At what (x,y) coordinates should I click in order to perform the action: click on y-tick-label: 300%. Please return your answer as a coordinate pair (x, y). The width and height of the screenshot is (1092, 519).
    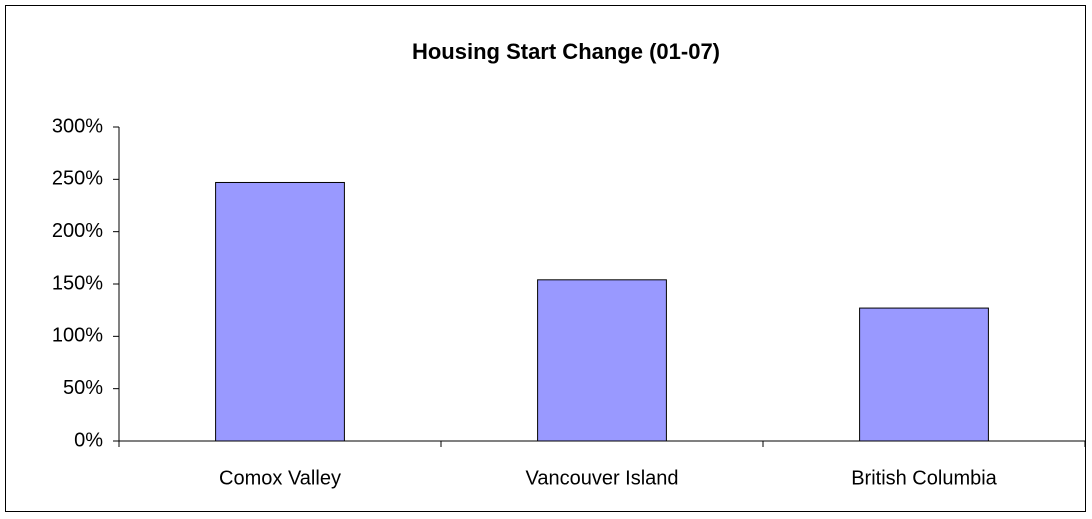
    Looking at the image, I should click on (77, 126).